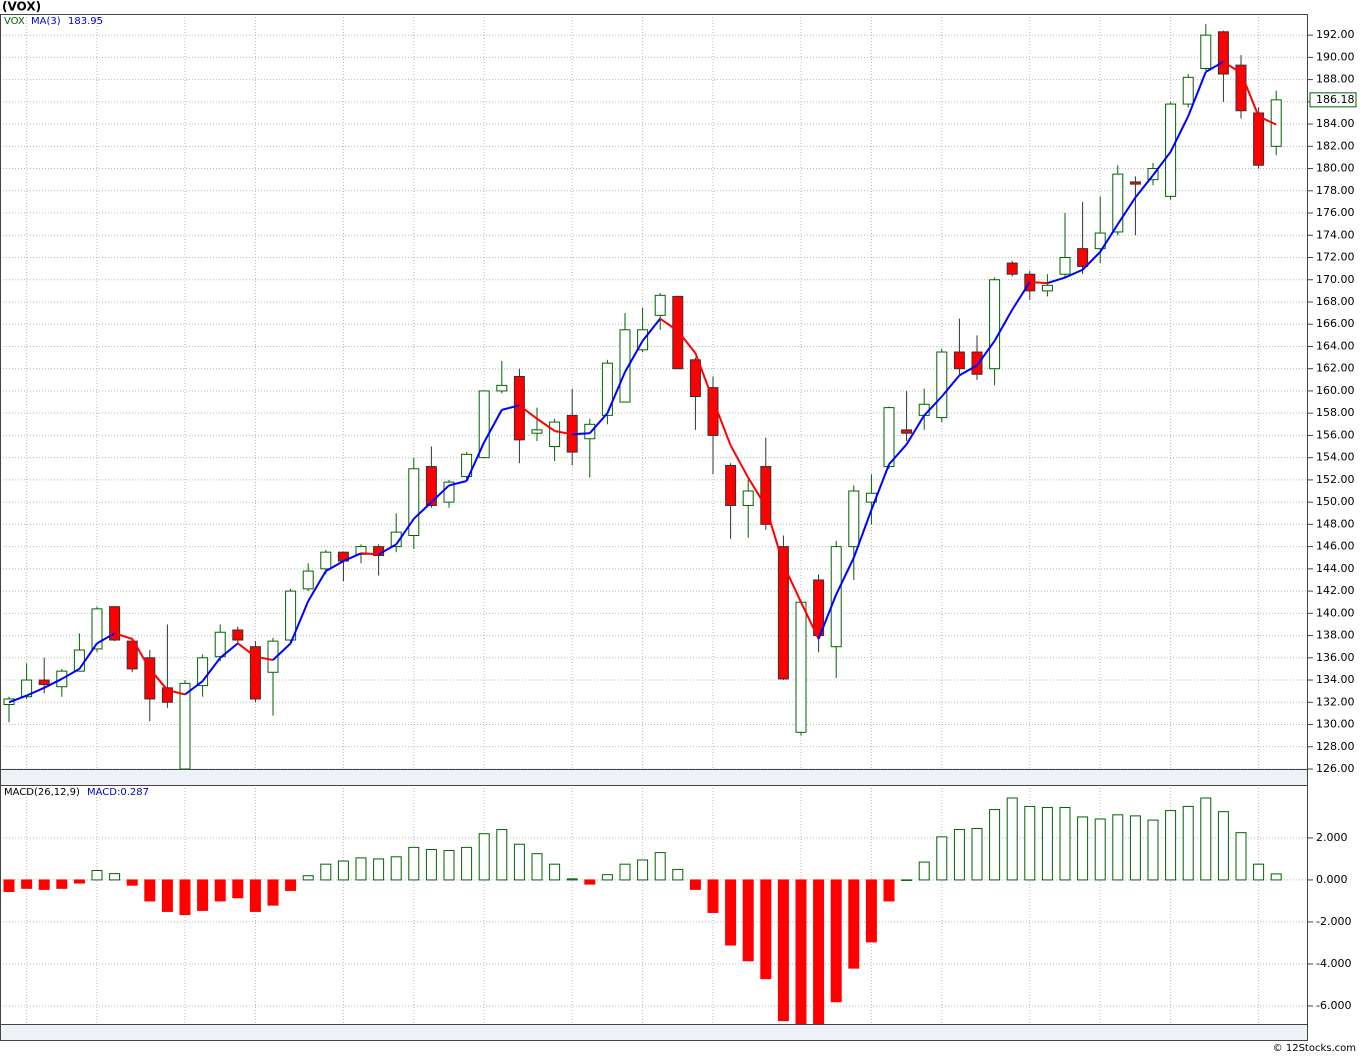  I want to click on y-tick-label: 172.00, so click(1335, 257).